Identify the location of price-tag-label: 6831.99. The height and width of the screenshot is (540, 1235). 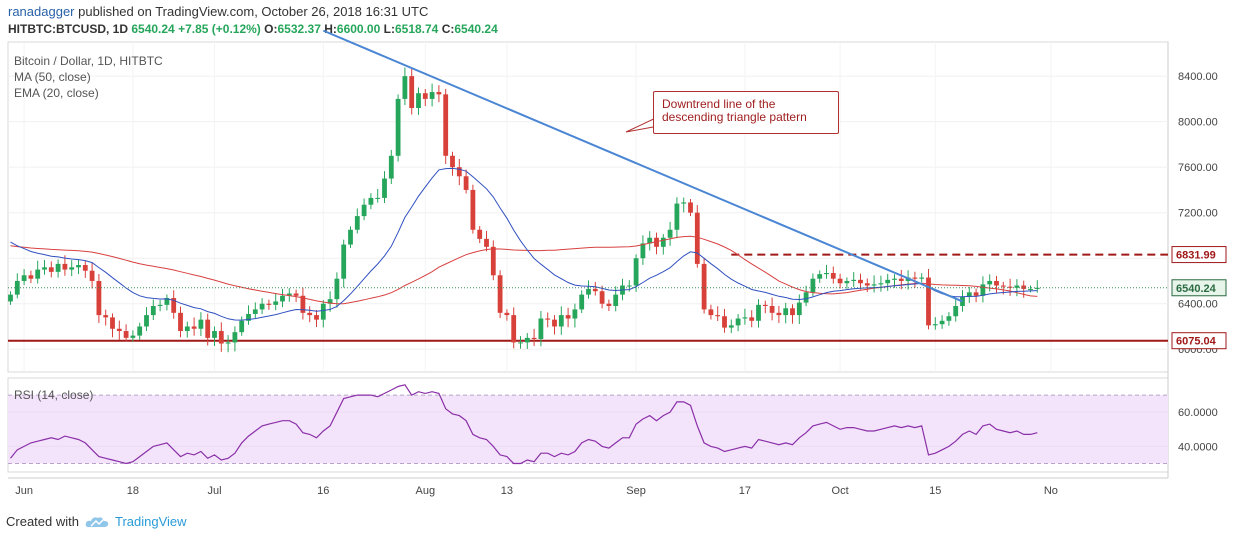
(1196, 256).